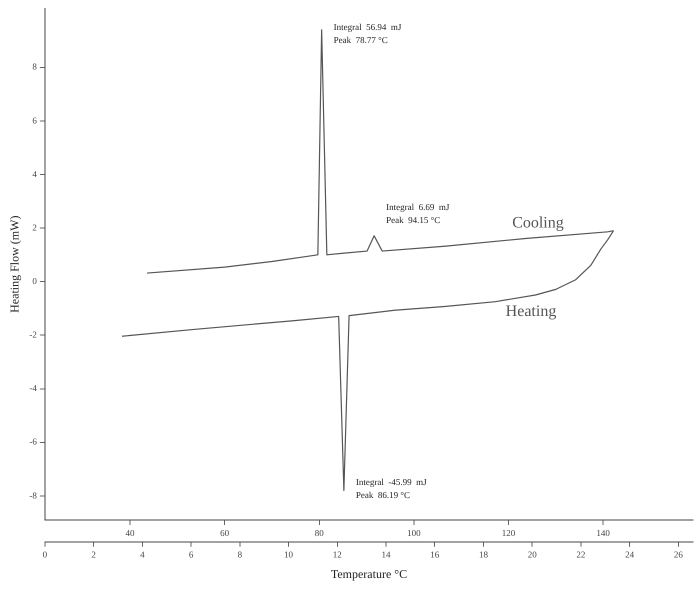 The height and width of the screenshot is (590, 699). Describe the element at coordinates (538, 223) in the screenshot. I see `series-label: Cooling` at that location.